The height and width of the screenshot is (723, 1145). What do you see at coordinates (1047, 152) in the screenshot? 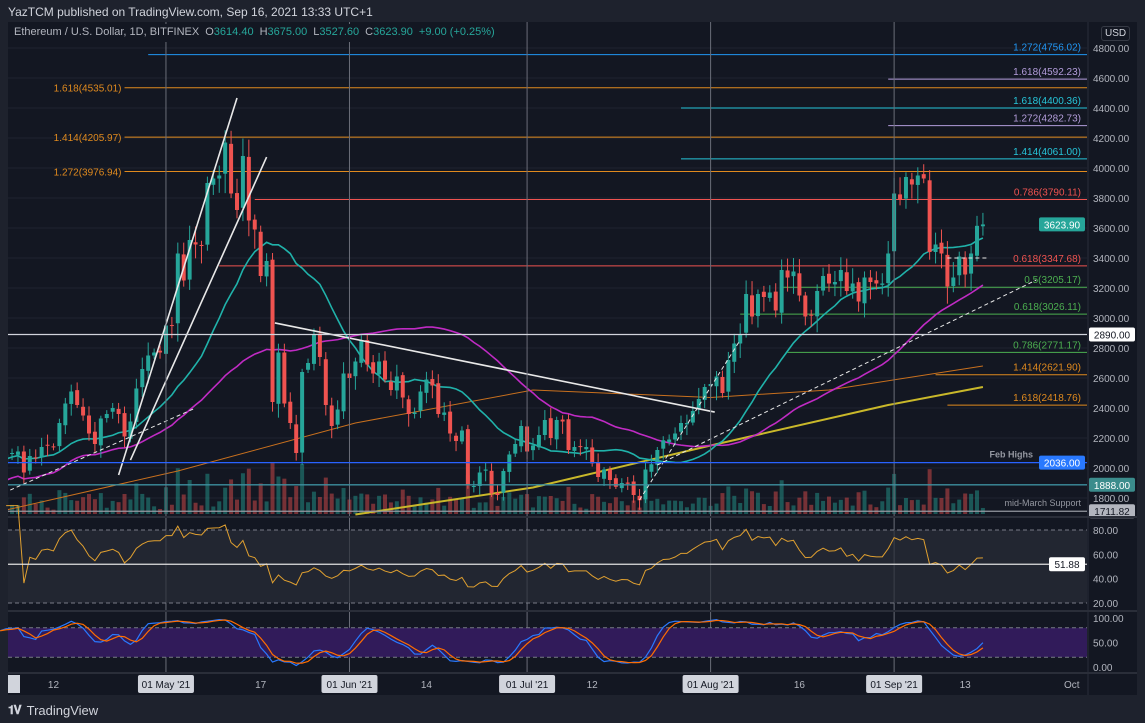
I see `fib-level-label: 1.414(4061.00)` at bounding box center [1047, 152].